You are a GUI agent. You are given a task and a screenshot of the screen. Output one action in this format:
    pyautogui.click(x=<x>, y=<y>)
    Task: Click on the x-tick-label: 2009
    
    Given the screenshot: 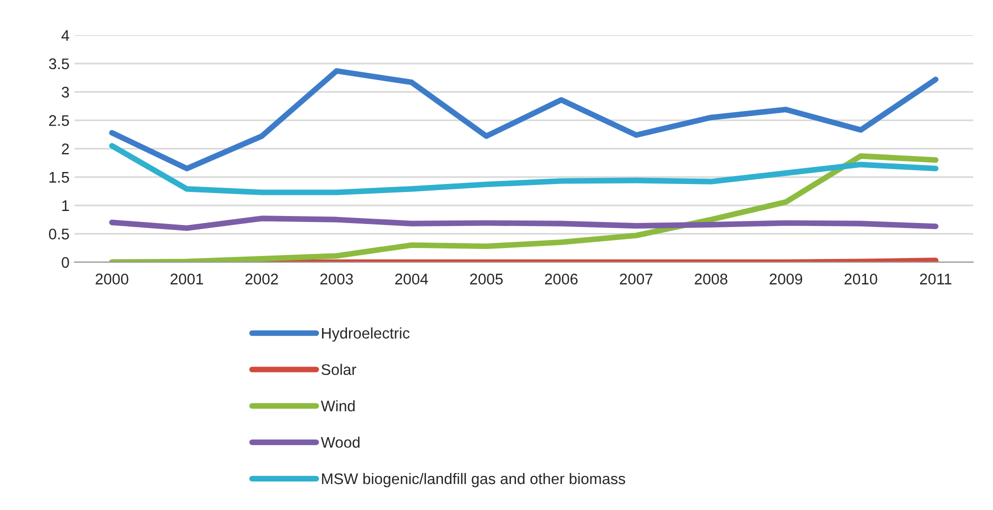 What is the action you would take?
    pyautogui.click(x=786, y=279)
    